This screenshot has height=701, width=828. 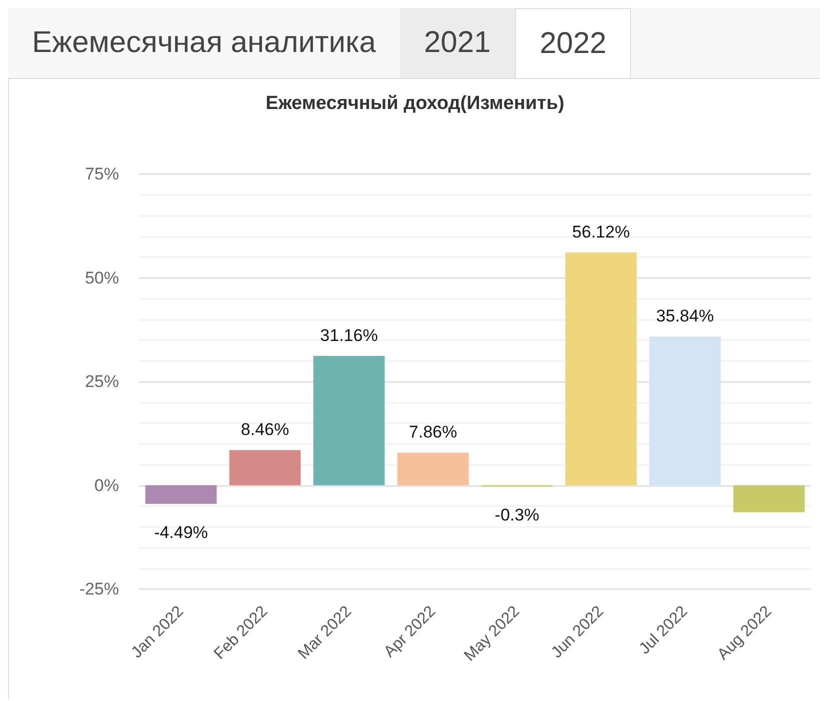 I want to click on y-tick-label: 75%, so click(x=101, y=174).